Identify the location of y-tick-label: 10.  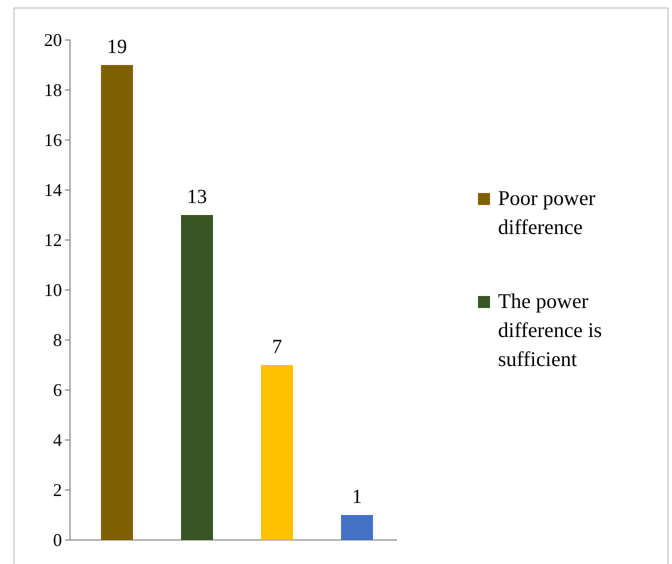
(53, 290).